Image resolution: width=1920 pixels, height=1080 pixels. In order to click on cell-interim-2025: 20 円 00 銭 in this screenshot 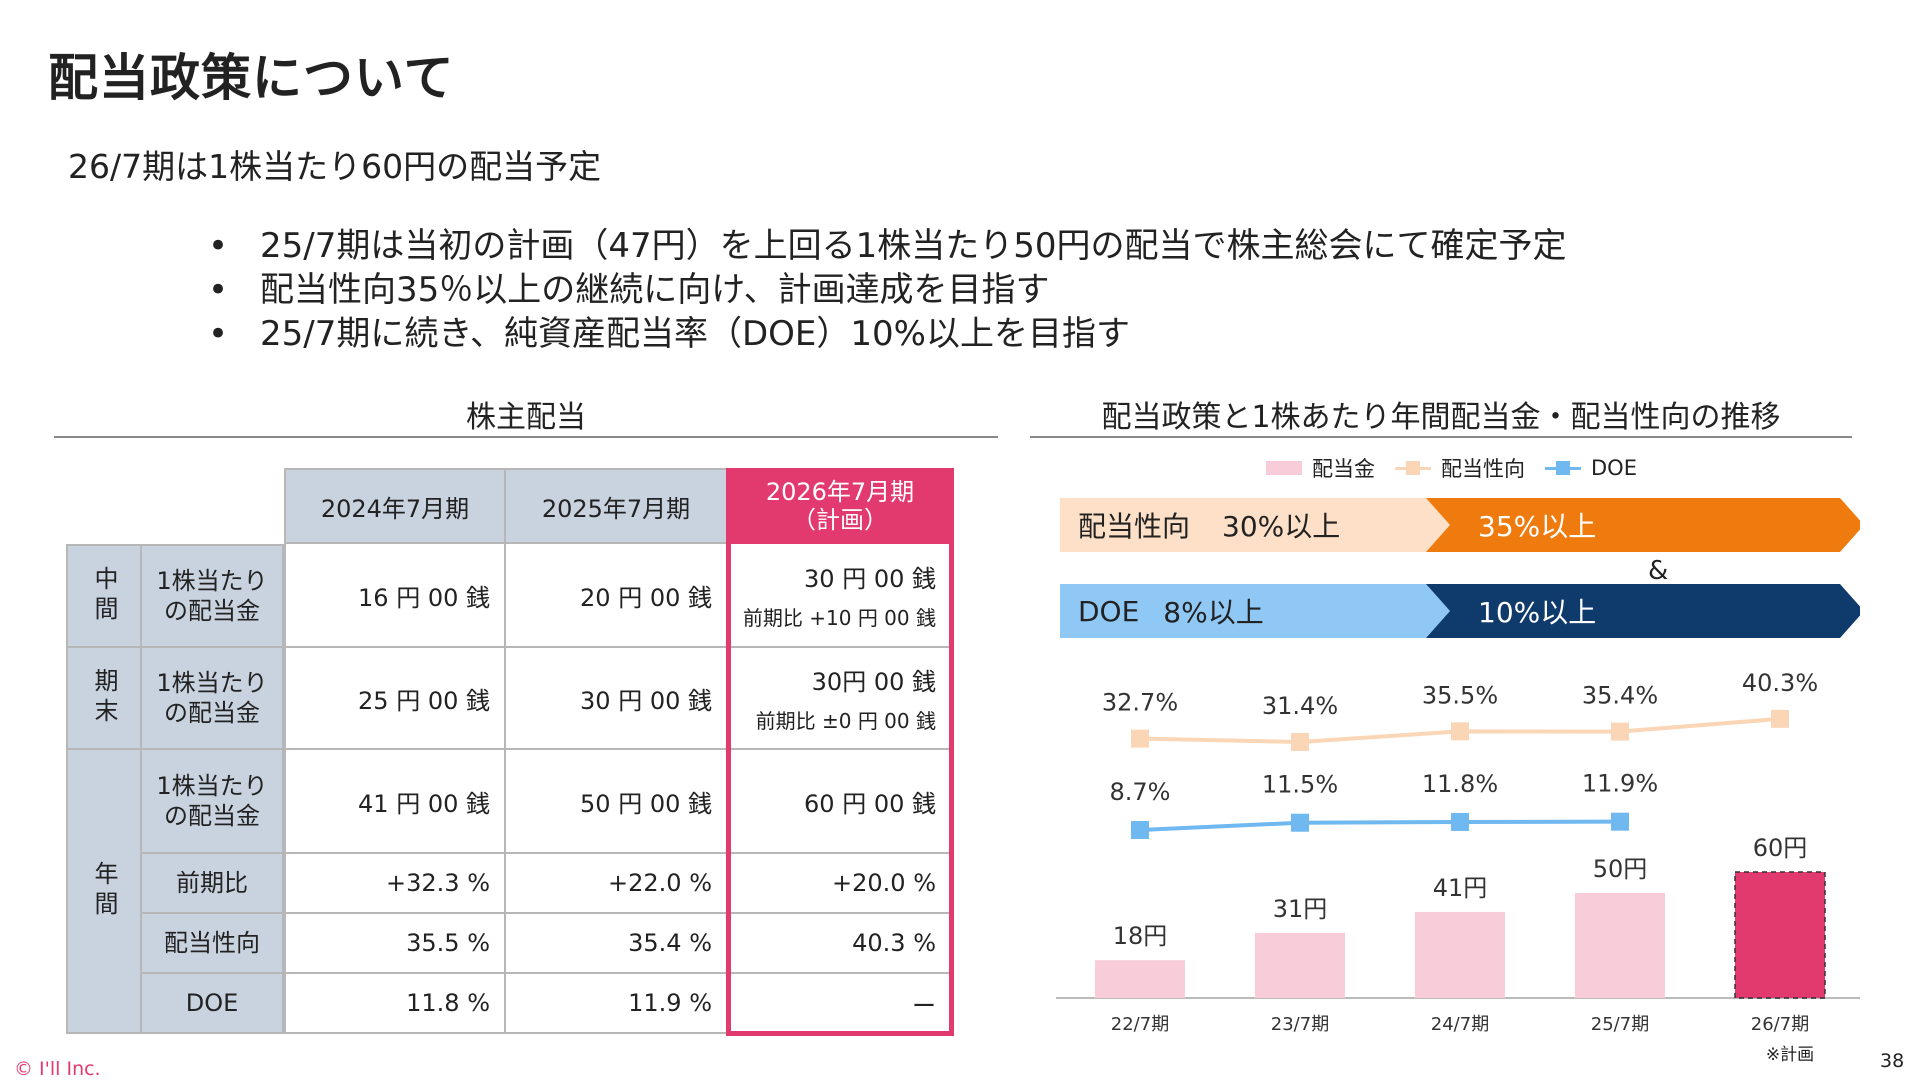, I will do `click(617, 596)`.